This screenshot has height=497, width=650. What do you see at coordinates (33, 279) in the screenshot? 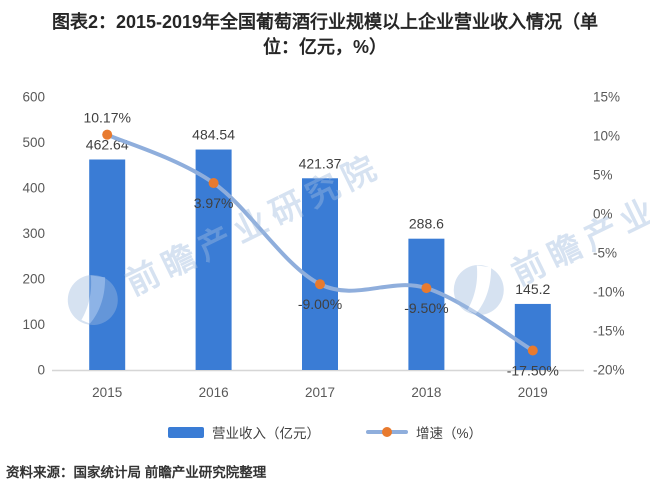
I see `svg-text: 200` at bounding box center [33, 279].